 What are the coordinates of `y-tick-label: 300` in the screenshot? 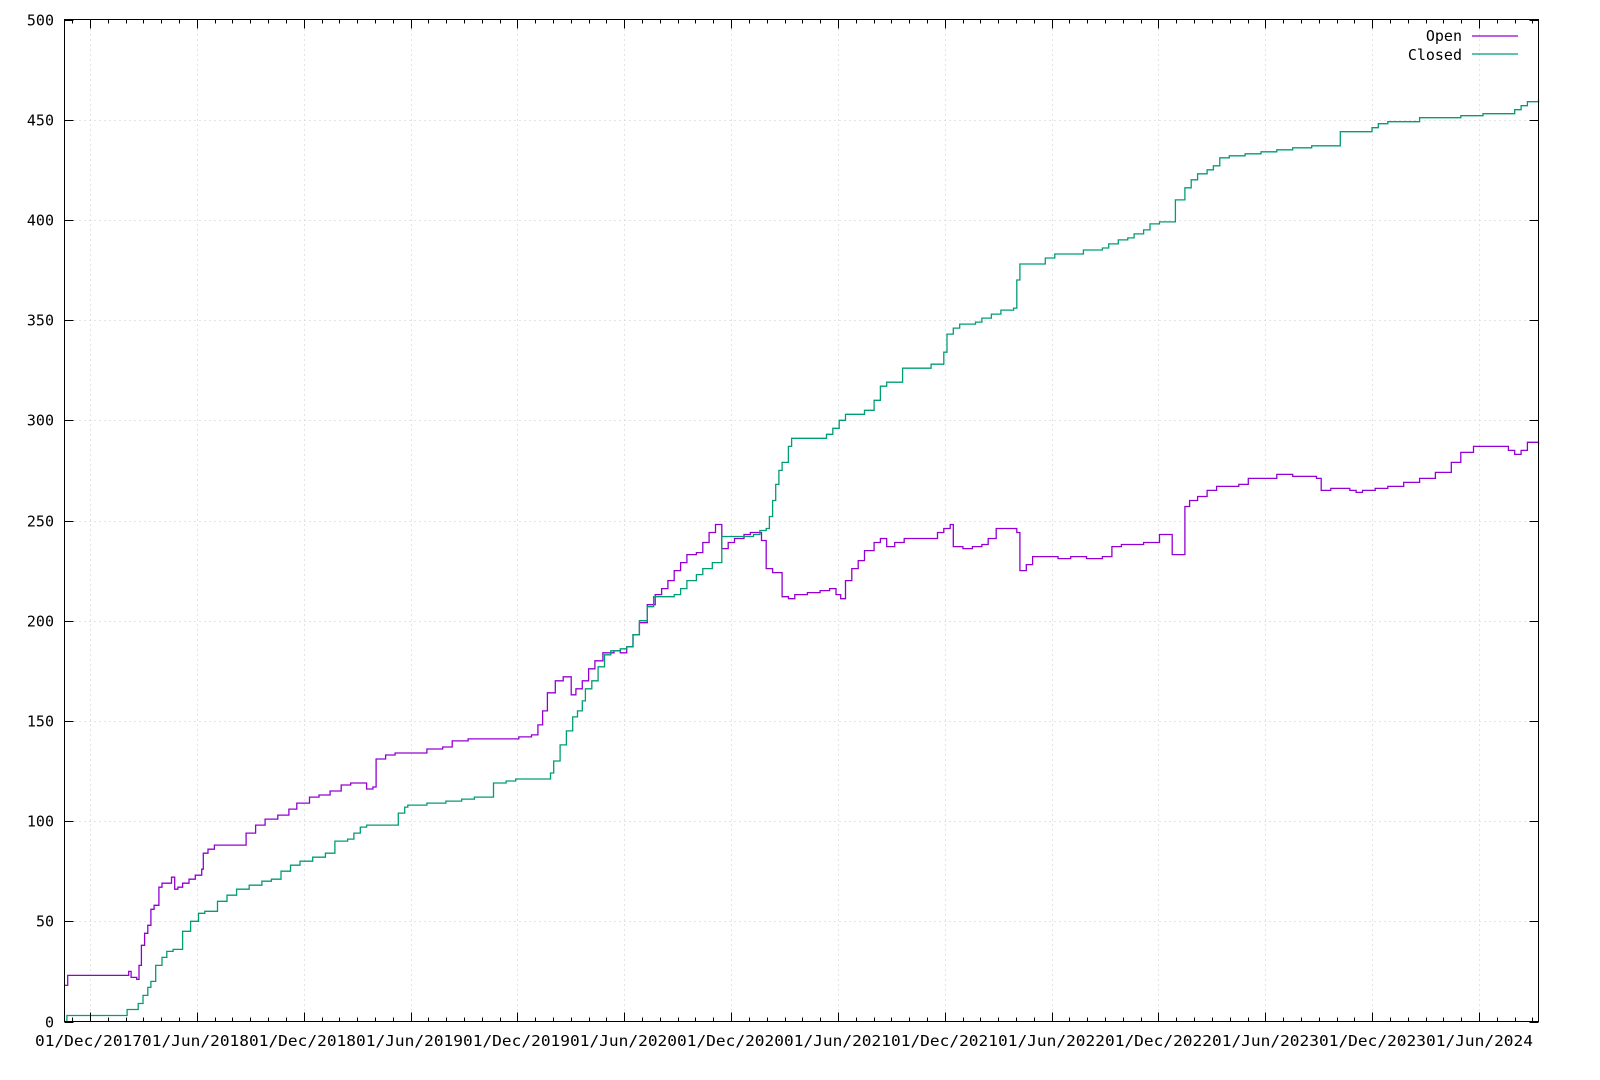 It's located at (40, 421).